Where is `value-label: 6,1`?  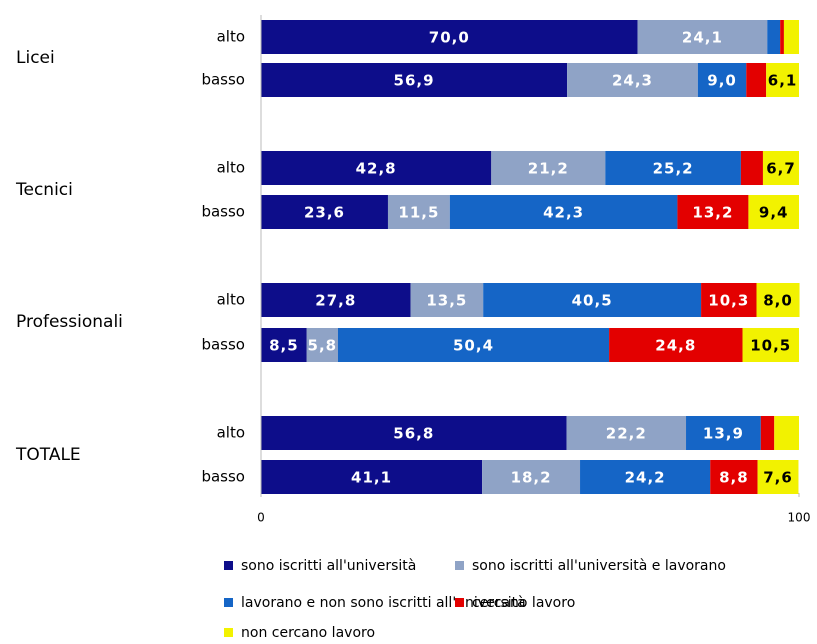 value-label: 6,1 is located at coordinates (783, 81).